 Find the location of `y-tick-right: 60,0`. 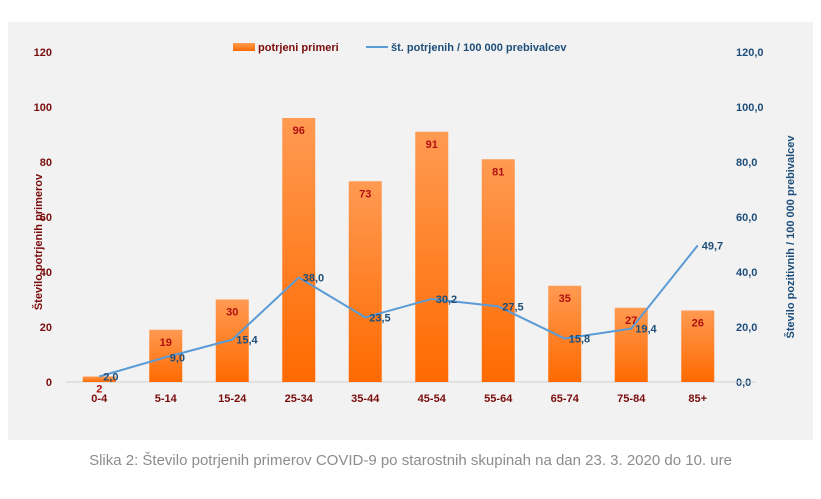

y-tick-right: 60,0 is located at coordinates (746, 218).